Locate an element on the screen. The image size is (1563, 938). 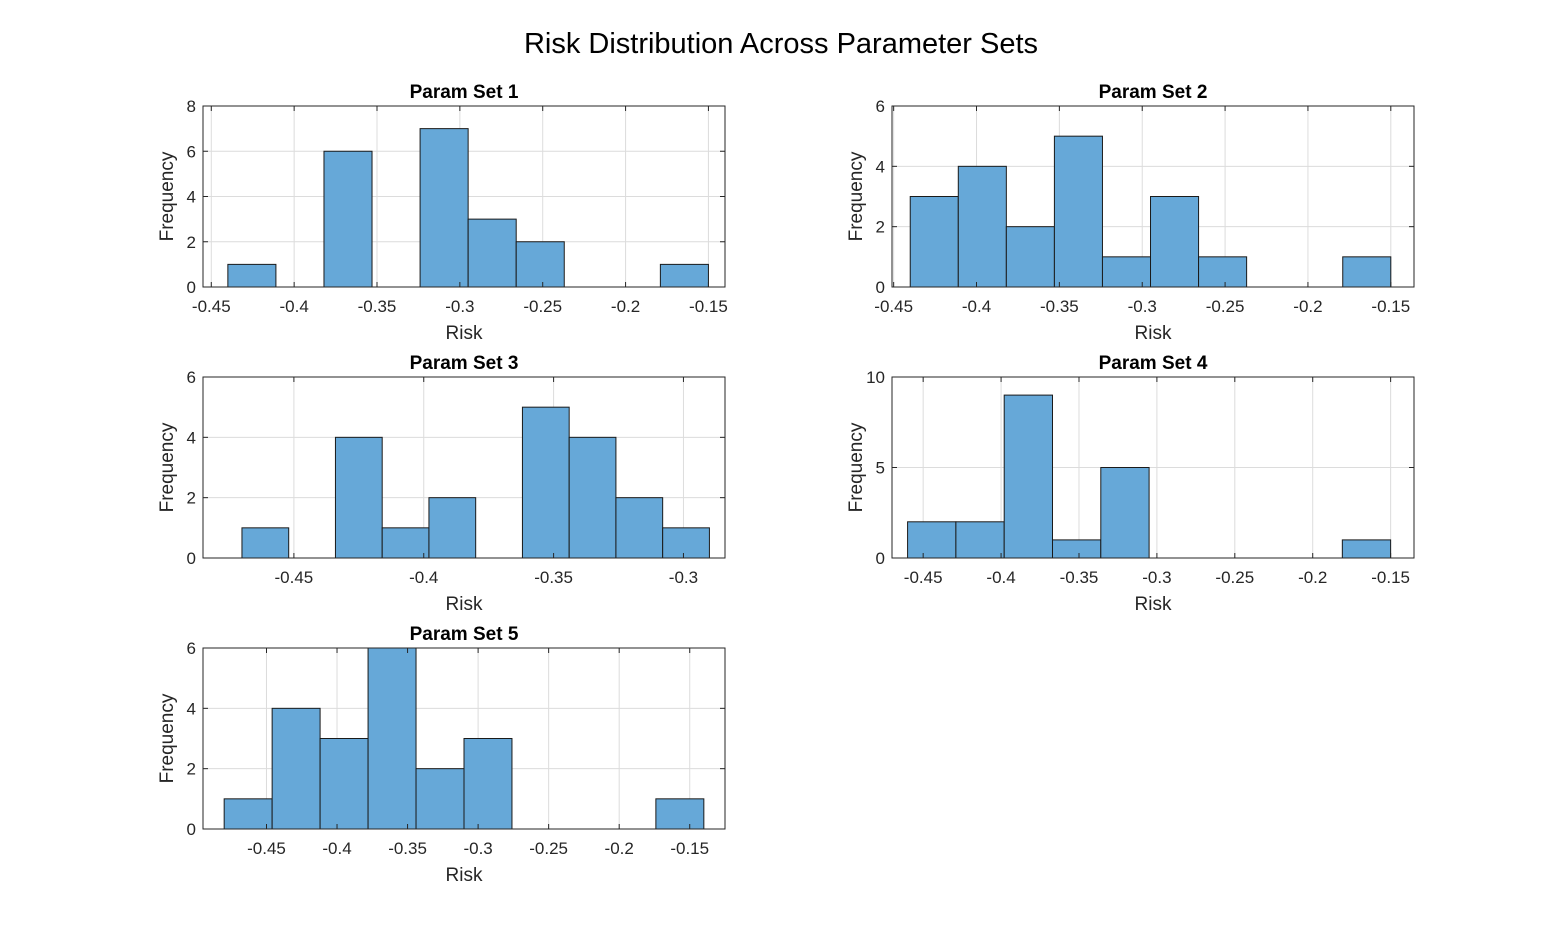
subplot-title: Param Set 5 is located at coordinates (464, 634).